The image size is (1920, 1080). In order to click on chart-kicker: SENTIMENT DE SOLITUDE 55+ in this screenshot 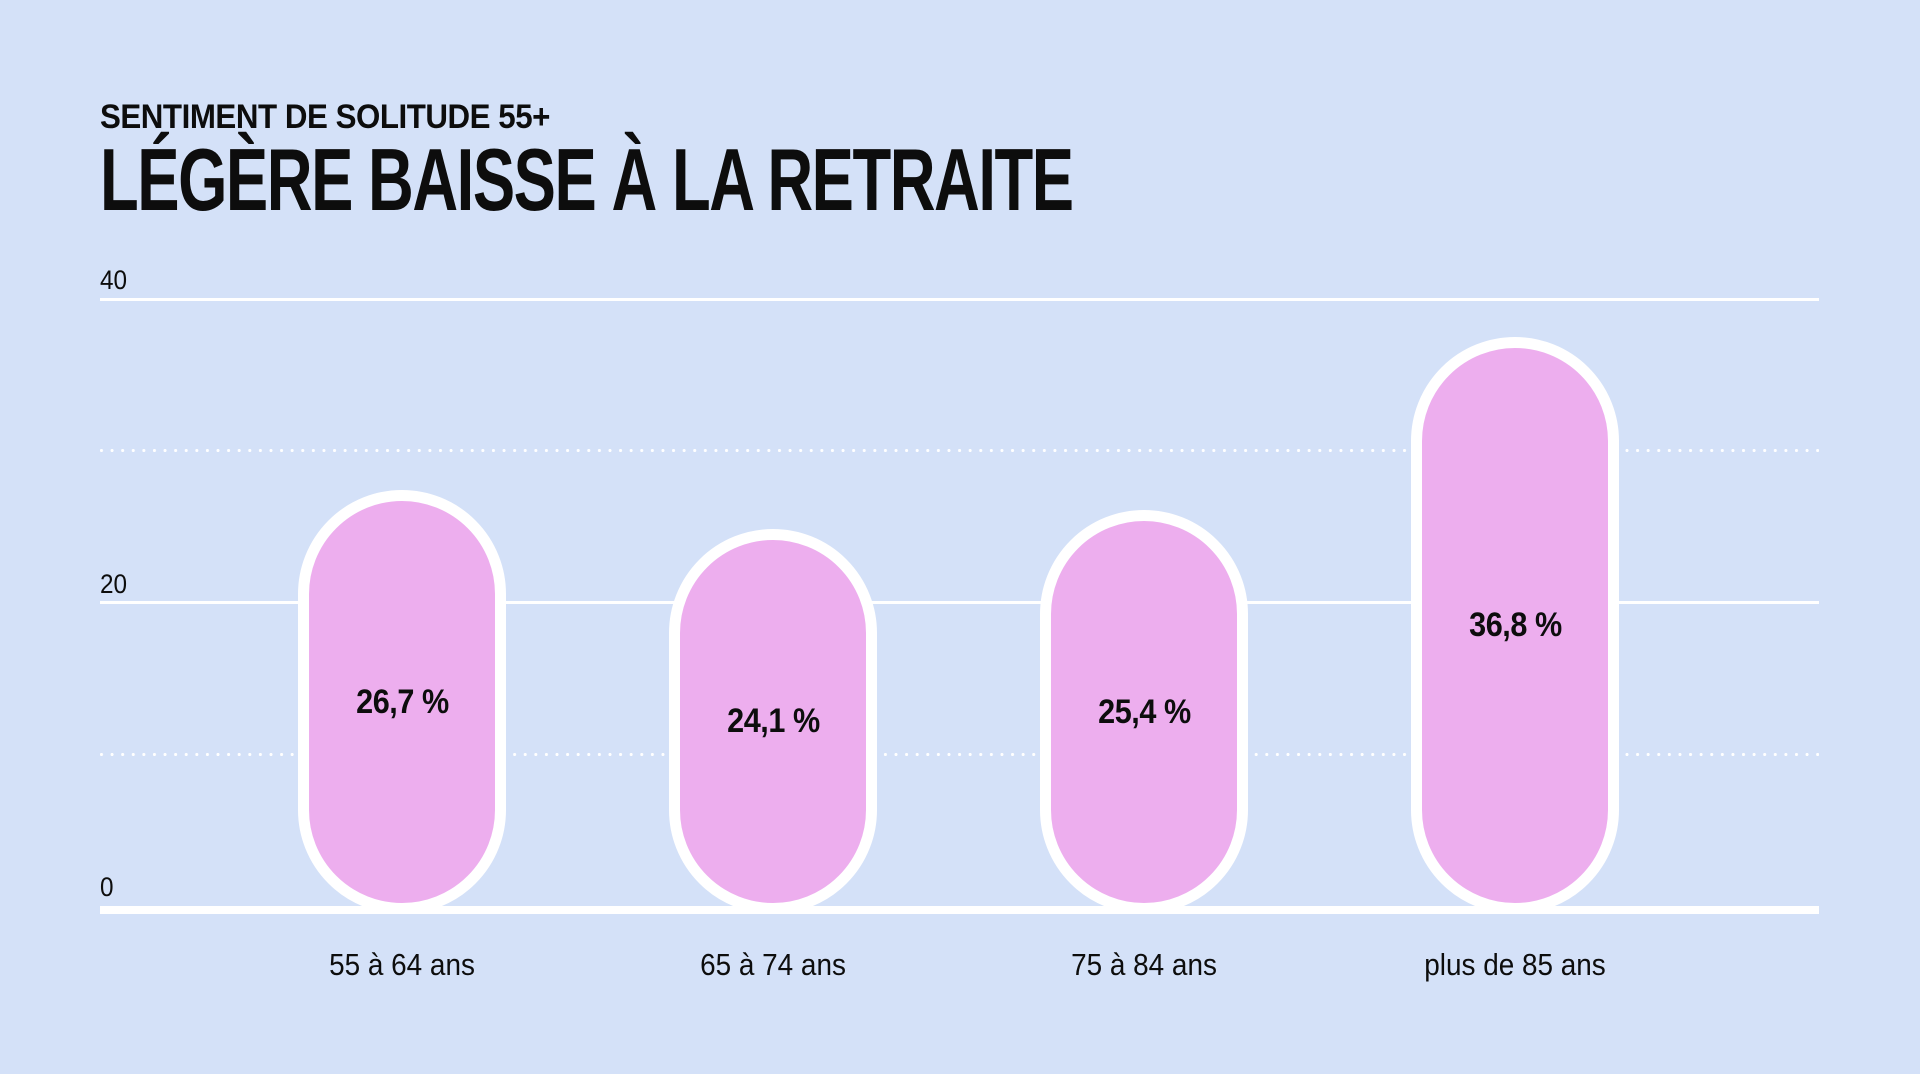, I will do `click(325, 117)`.